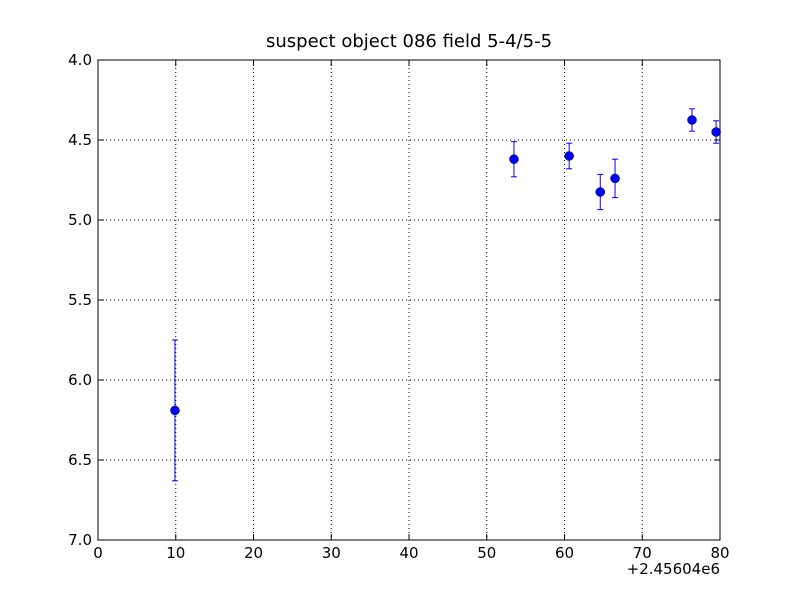 This screenshot has height=600, width=800. Describe the element at coordinates (331, 553) in the screenshot. I see `x-tick-label: 30` at that location.